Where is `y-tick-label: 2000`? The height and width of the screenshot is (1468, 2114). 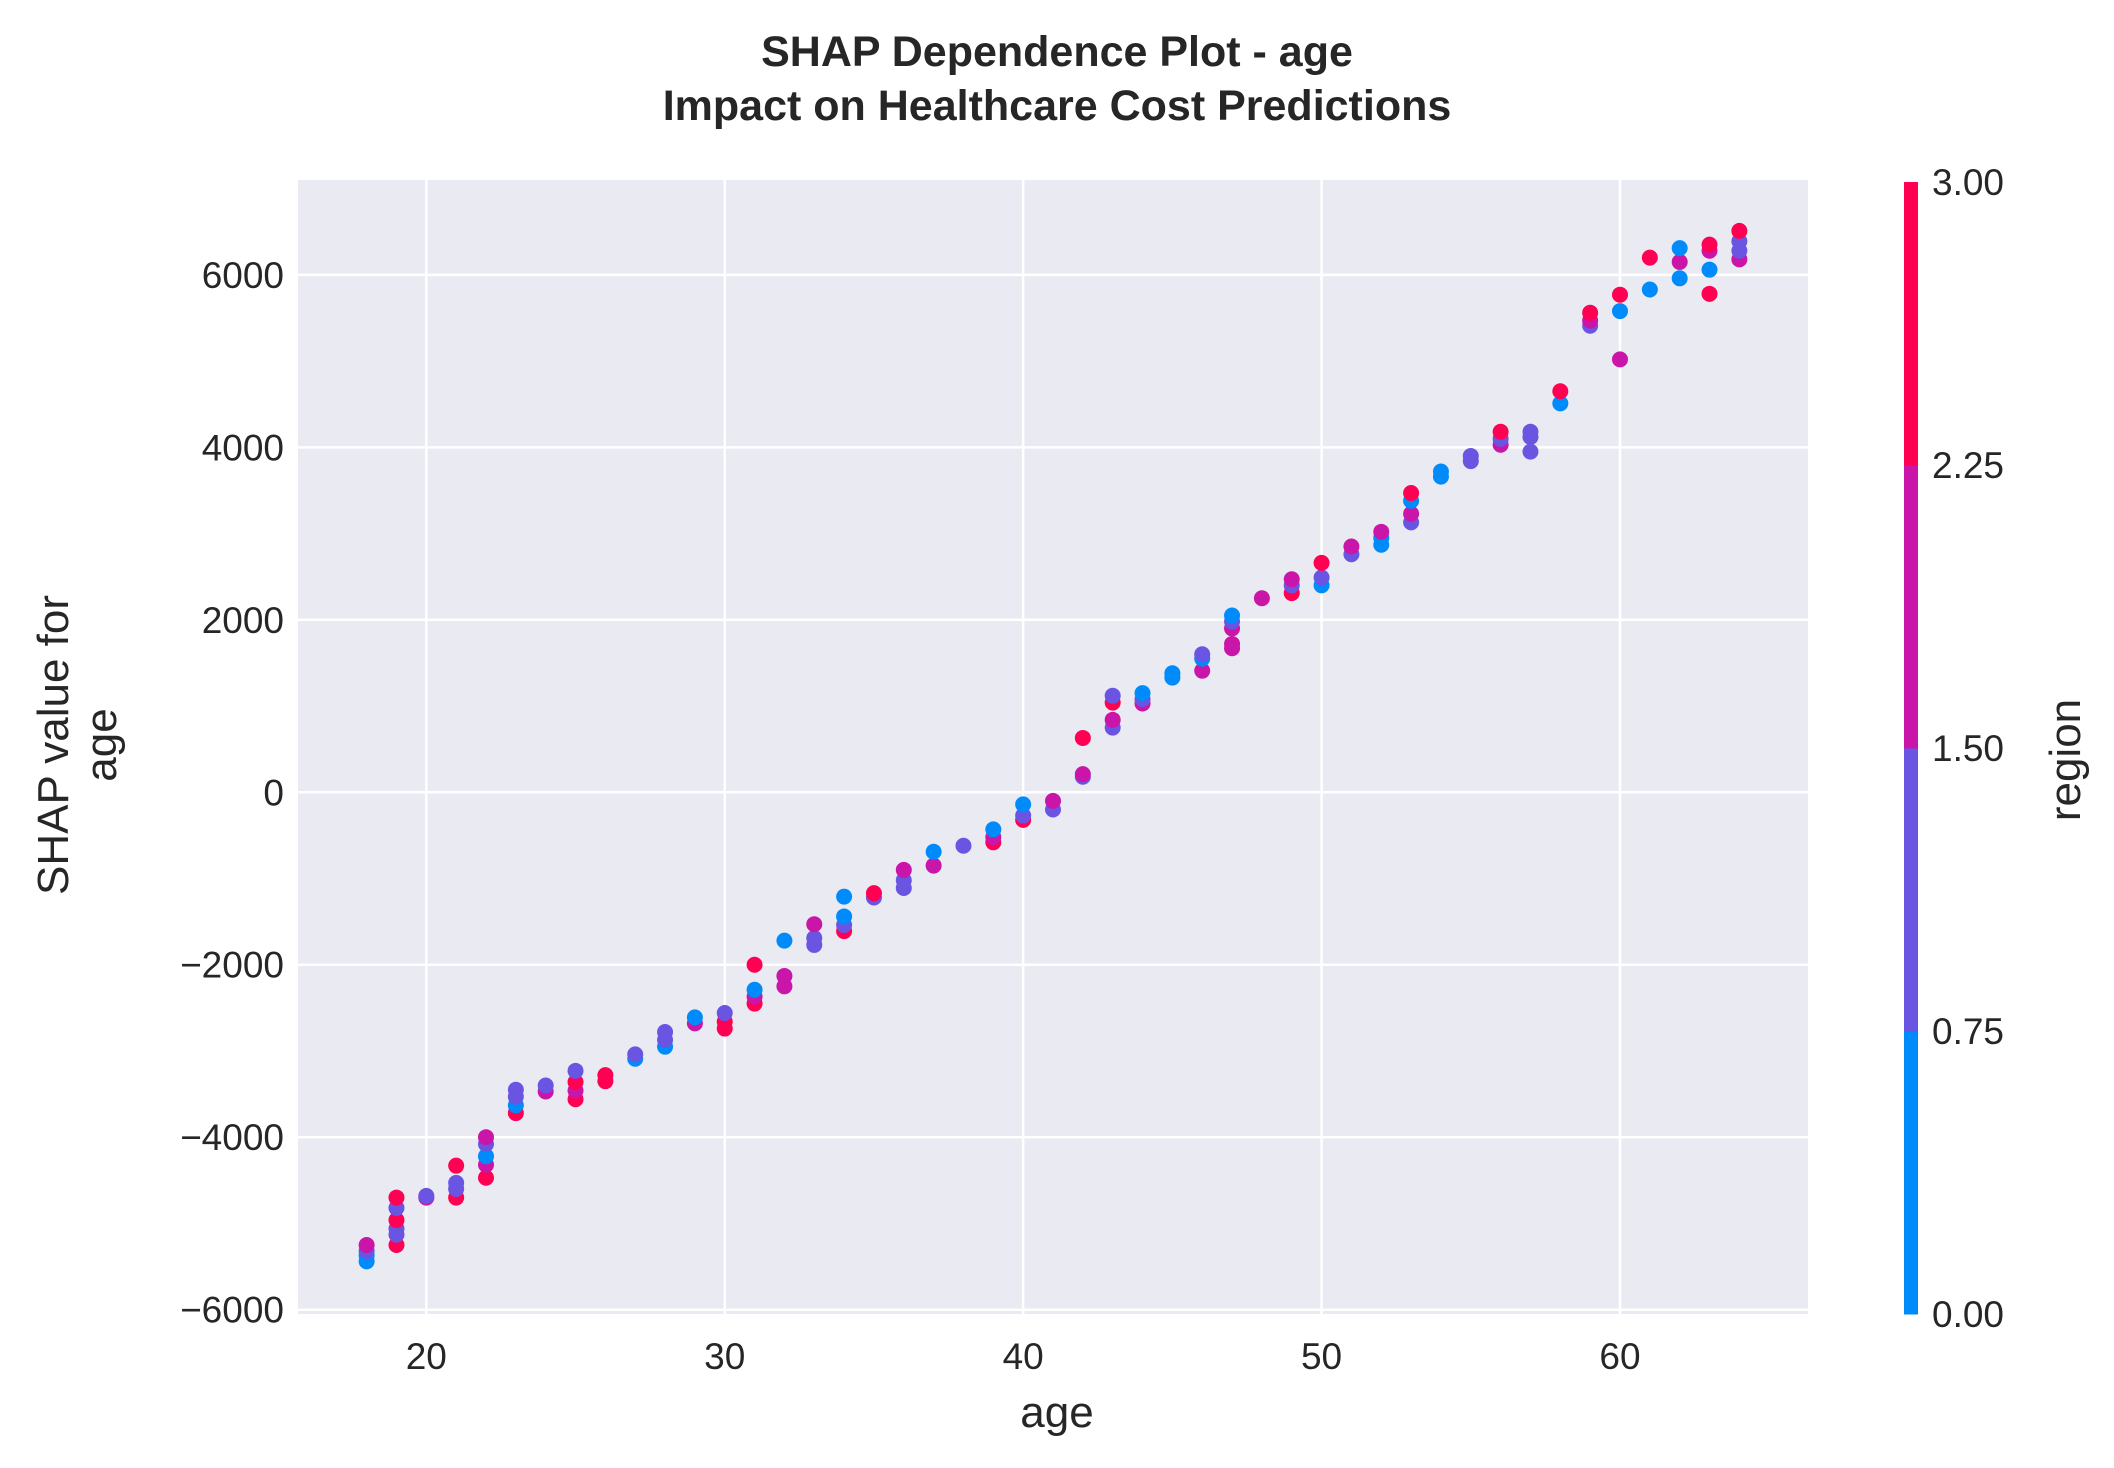
y-tick-label: 2000 is located at coordinates (243, 620).